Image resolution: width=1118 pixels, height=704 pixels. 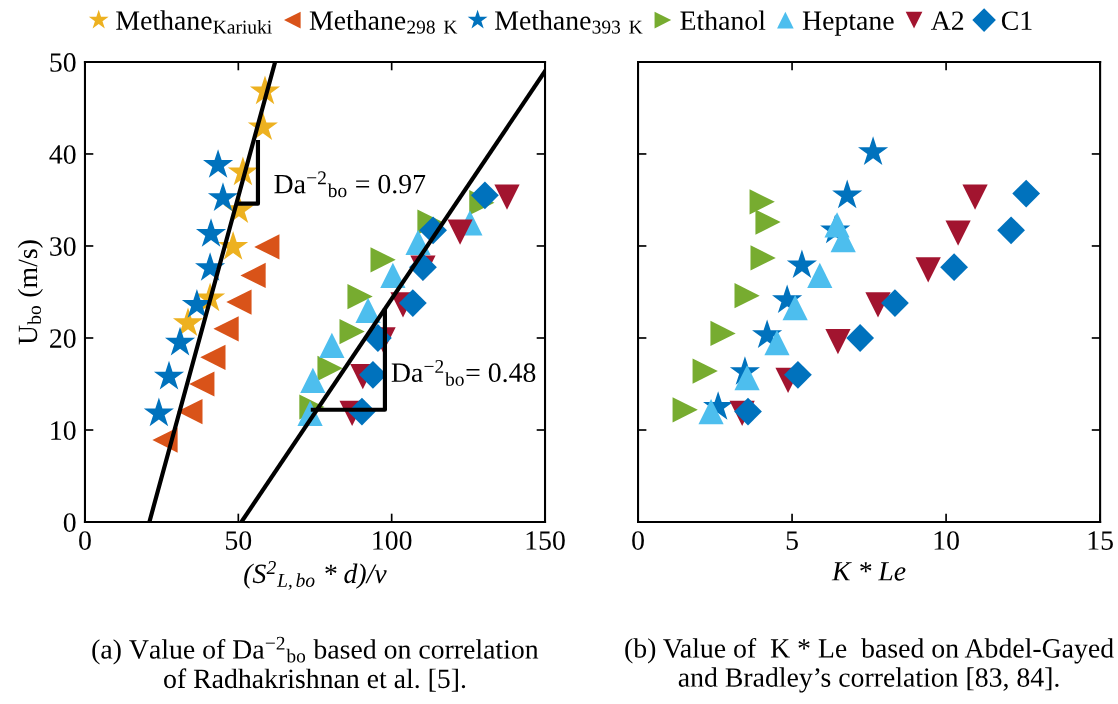 What do you see at coordinates (63, 430) in the screenshot?
I see `y-tick-label: 10` at bounding box center [63, 430].